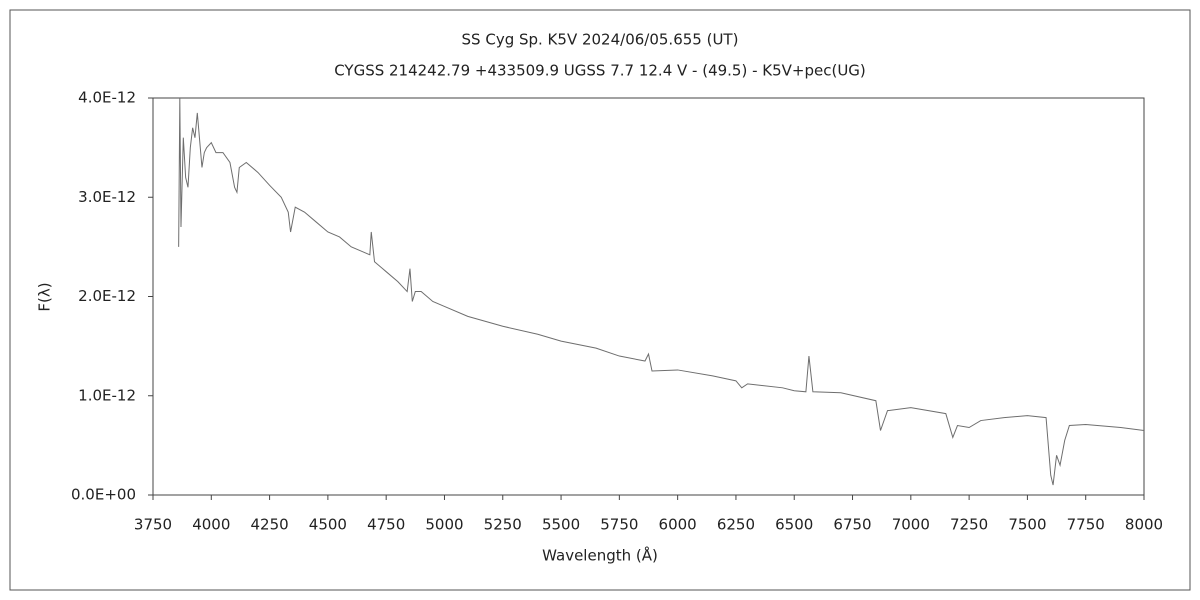 The width and height of the screenshot is (1200, 600). I want to click on x-tick-label: 7500, so click(1027, 525).